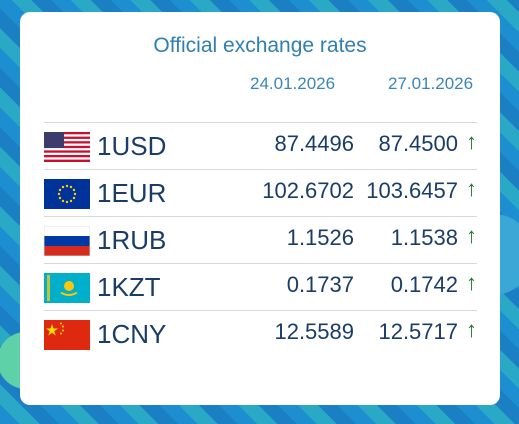 Image resolution: width=519 pixels, height=424 pixels. I want to click on rate-previous: 0.1737, so click(320, 284).